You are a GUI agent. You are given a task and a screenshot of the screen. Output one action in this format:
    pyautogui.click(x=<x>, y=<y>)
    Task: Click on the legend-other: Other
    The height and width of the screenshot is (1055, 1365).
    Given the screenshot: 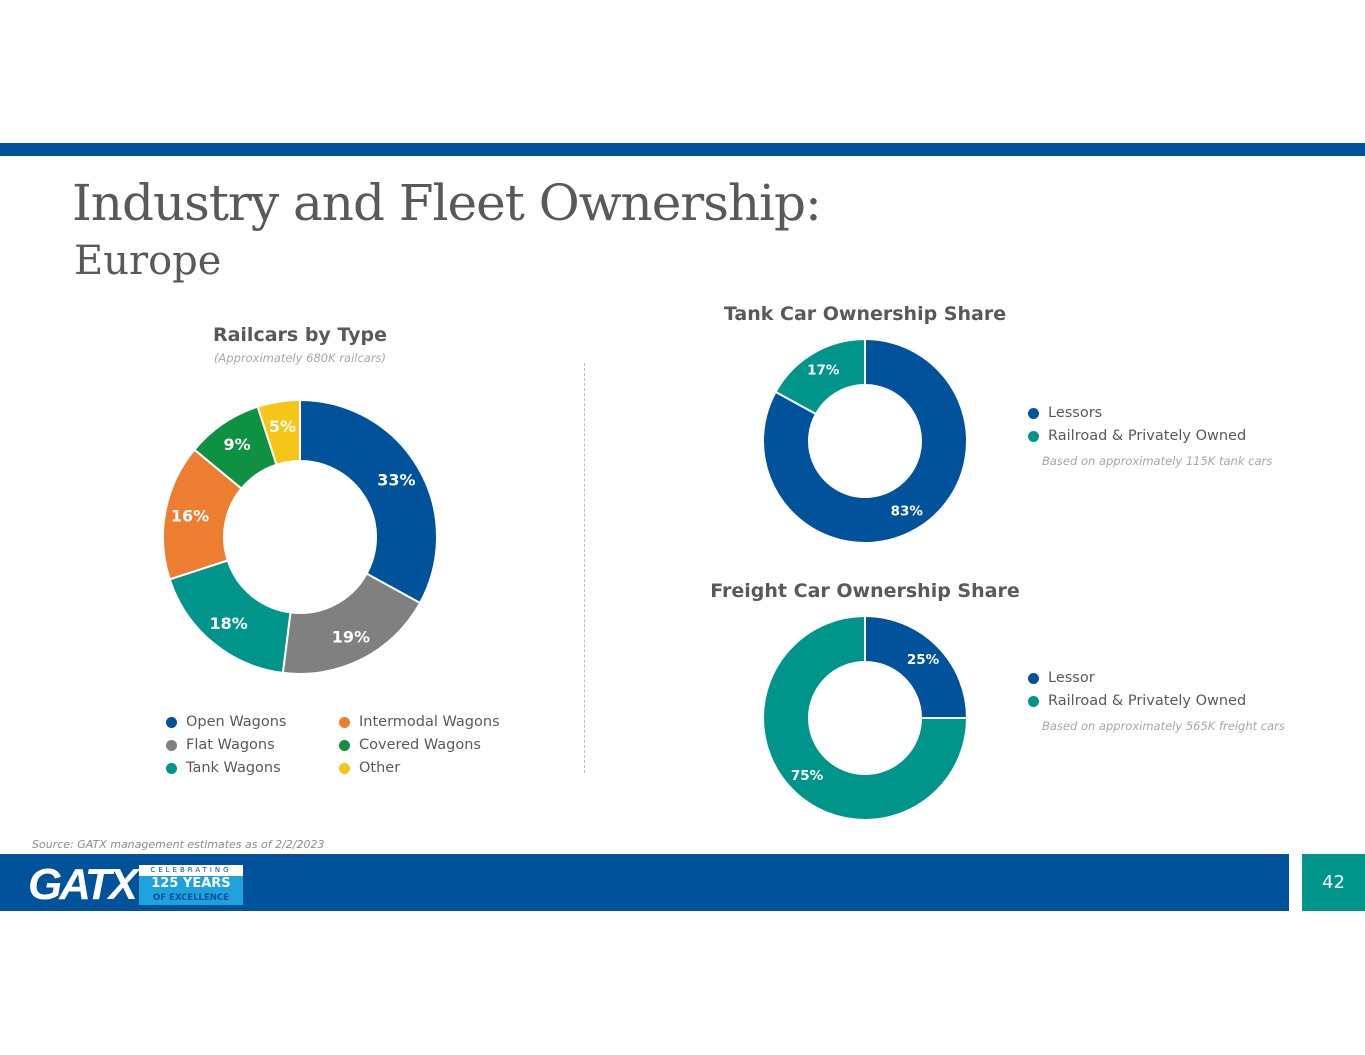 What is the action you would take?
    pyautogui.click(x=369, y=768)
    